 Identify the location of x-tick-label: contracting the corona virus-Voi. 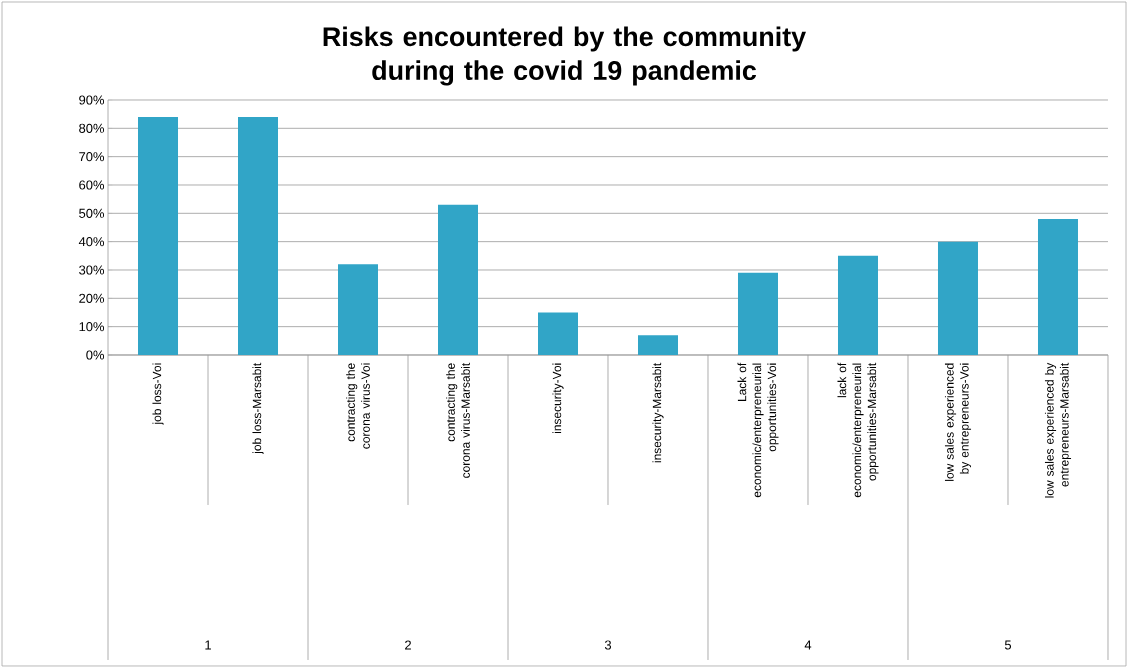
(358, 406).